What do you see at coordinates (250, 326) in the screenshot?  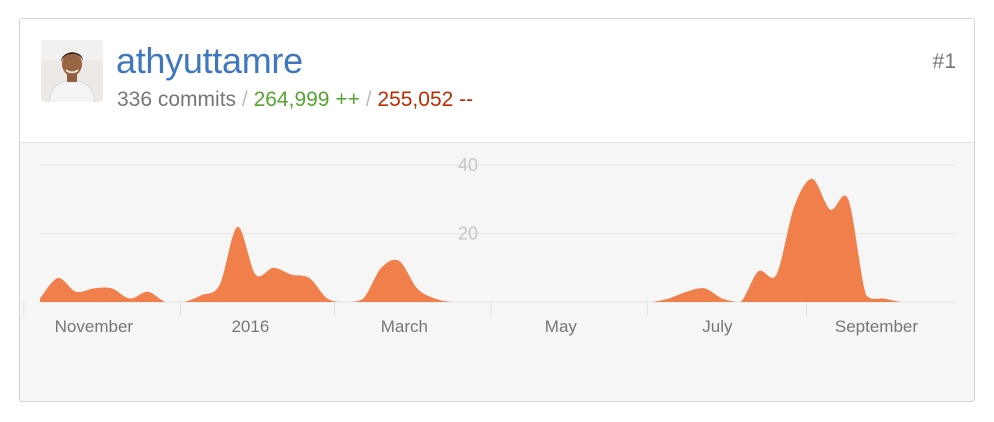 I see `x-tick-label: 2016` at bounding box center [250, 326].